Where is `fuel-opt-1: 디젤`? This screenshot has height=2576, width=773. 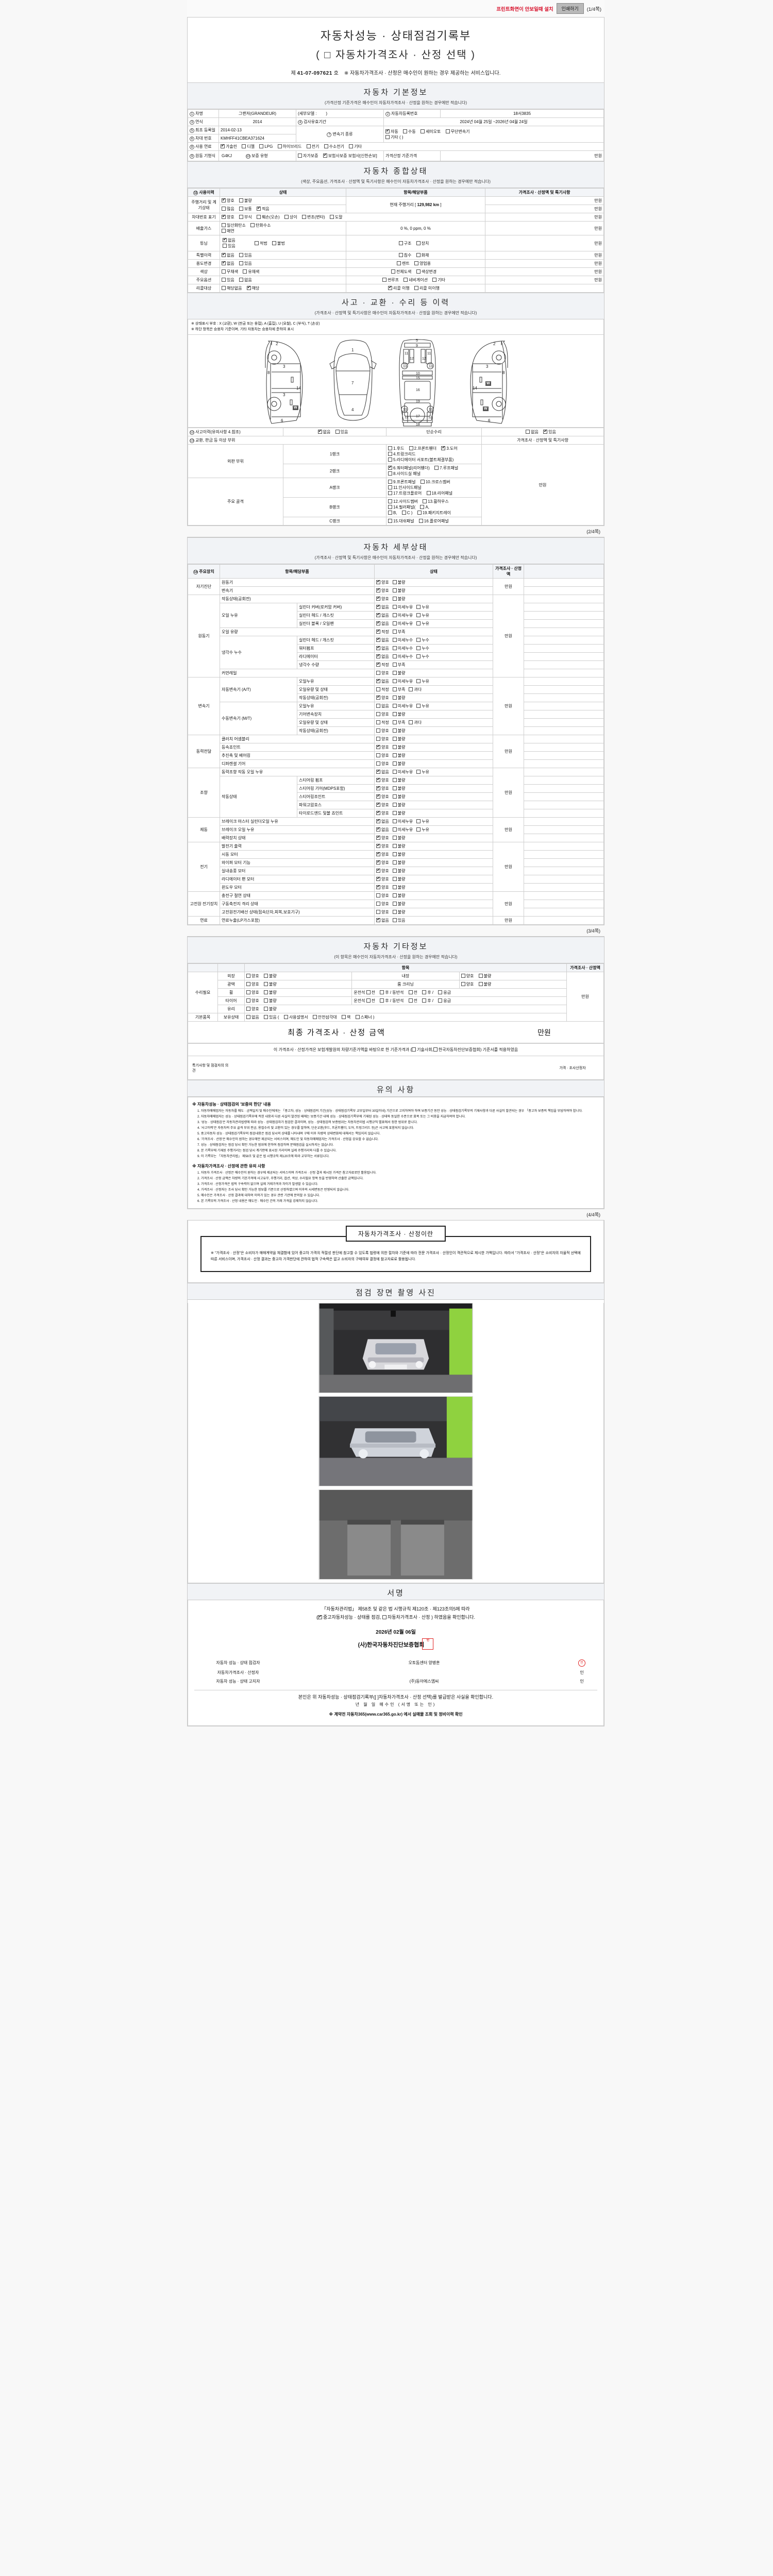
fuel-opt-1: 디젤 is located at coordinates (248, 146).